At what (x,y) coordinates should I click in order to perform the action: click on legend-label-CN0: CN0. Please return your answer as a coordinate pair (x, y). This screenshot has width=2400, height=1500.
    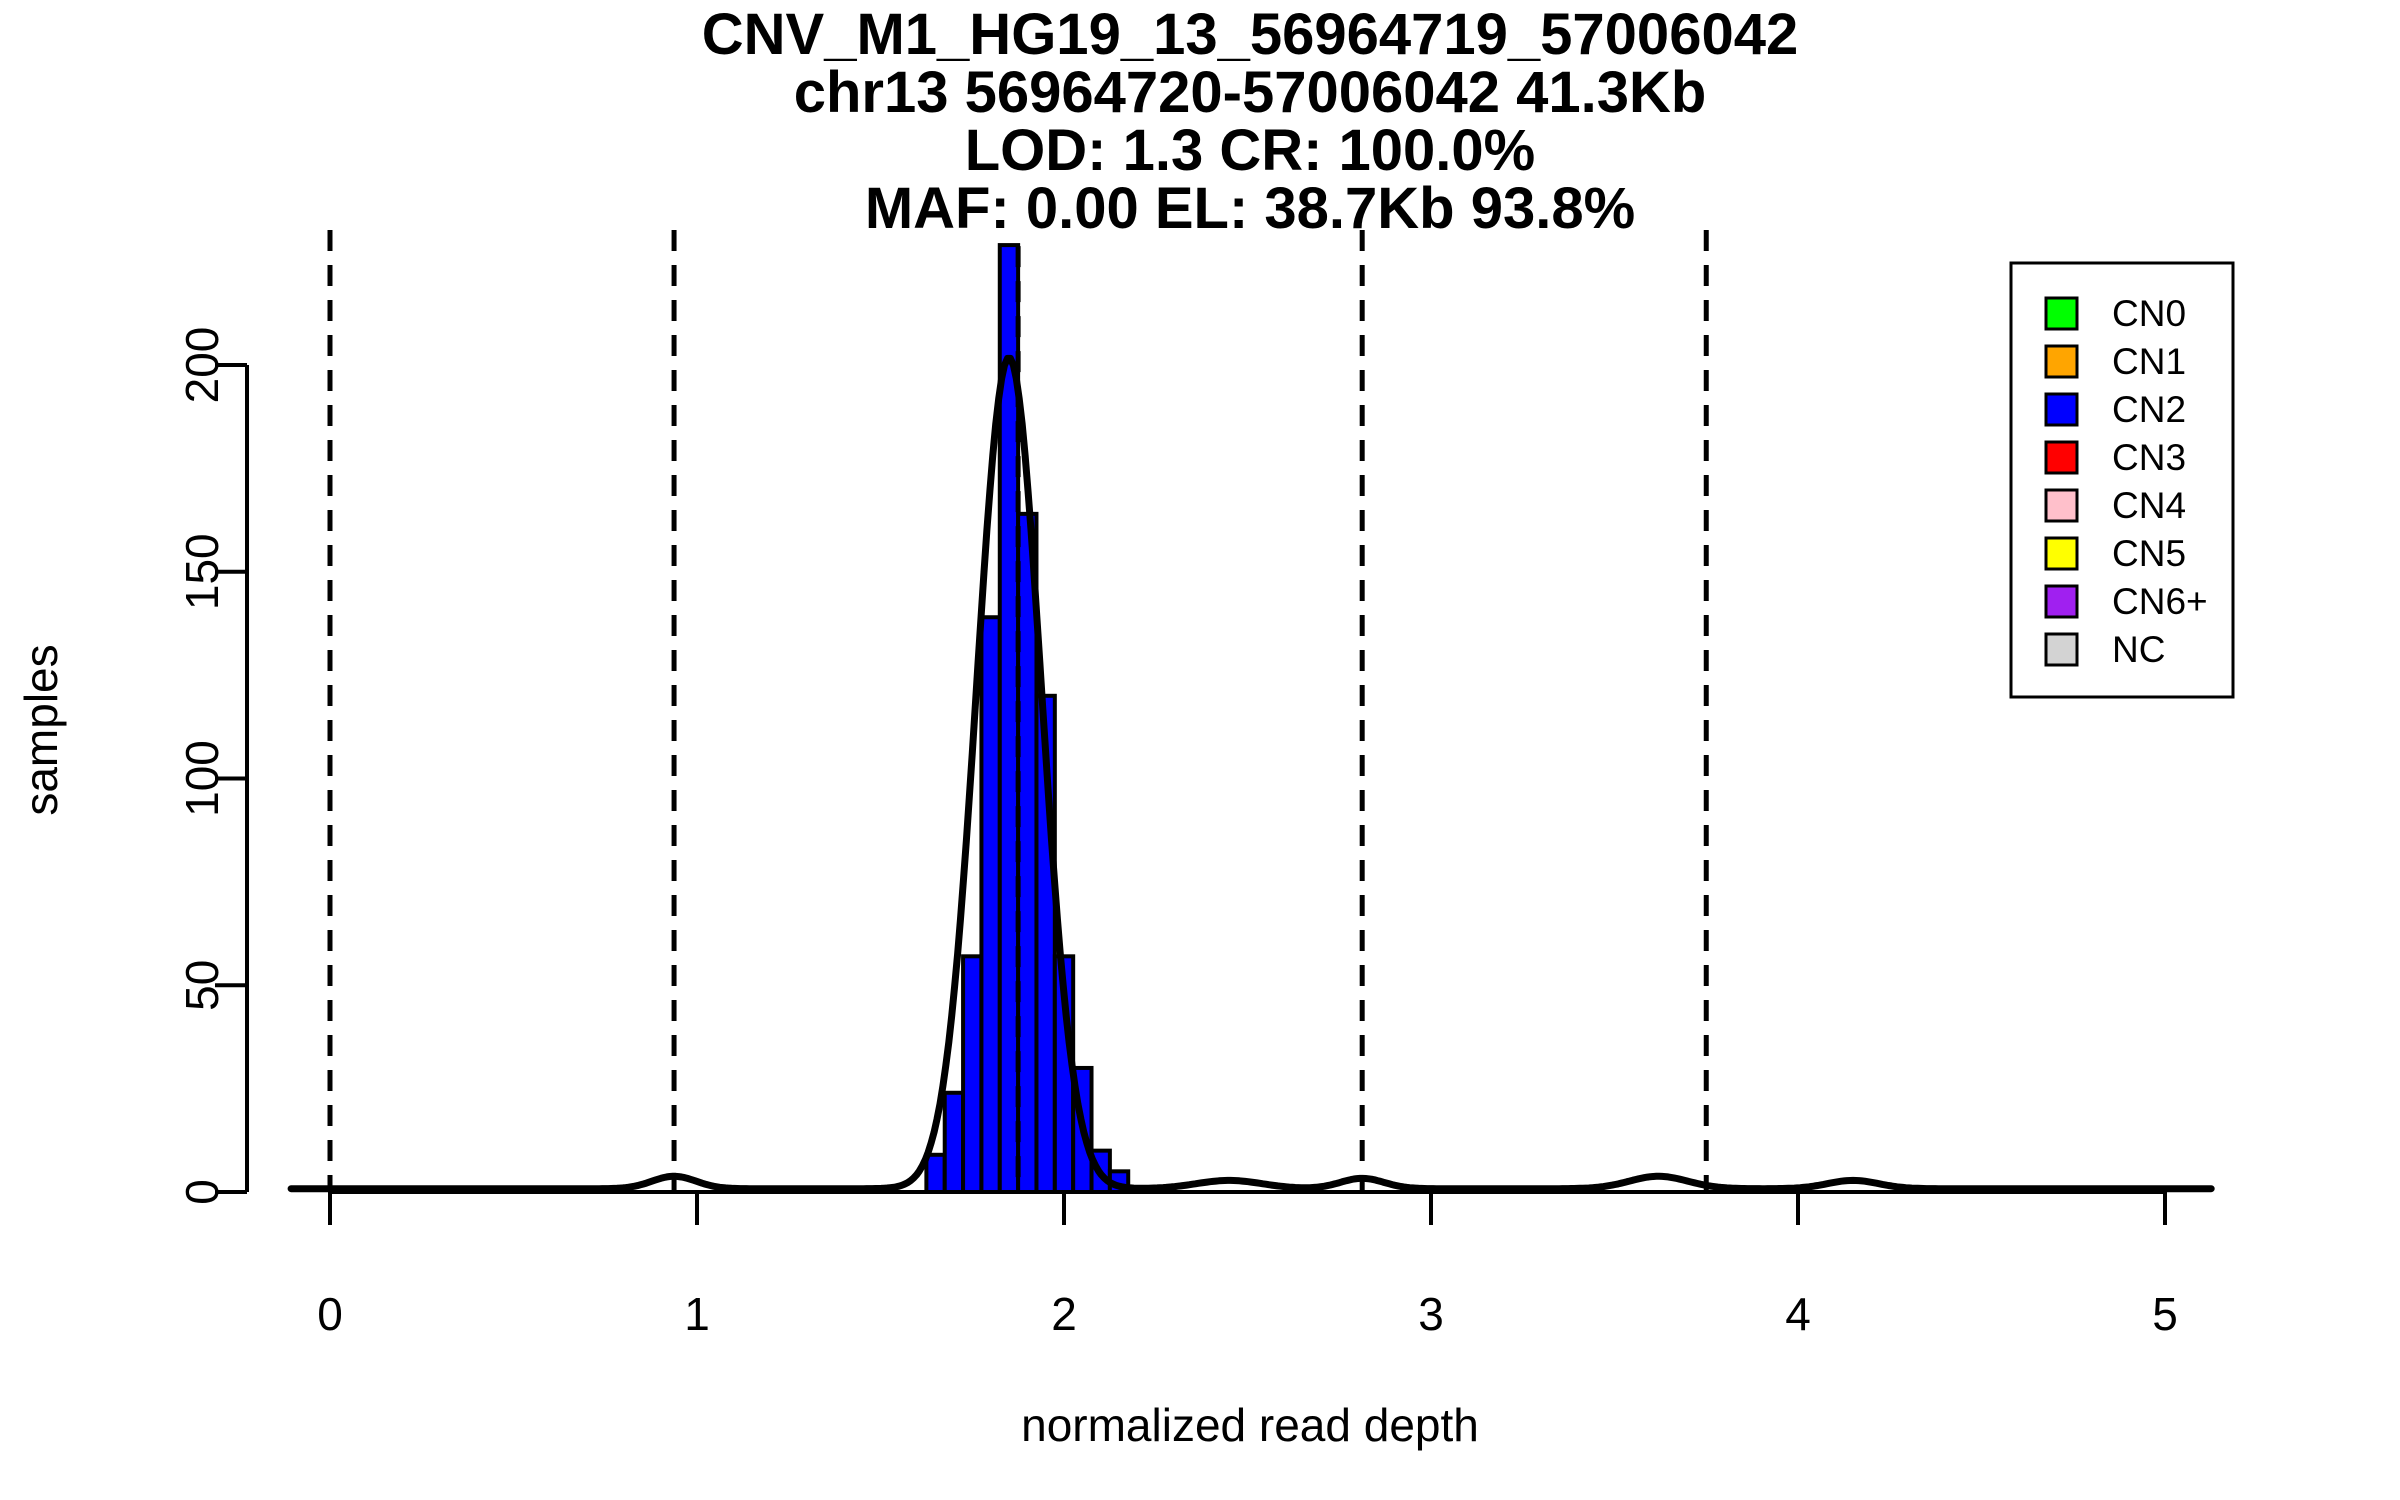
    Looking at the image, I should click on (2149, 313).